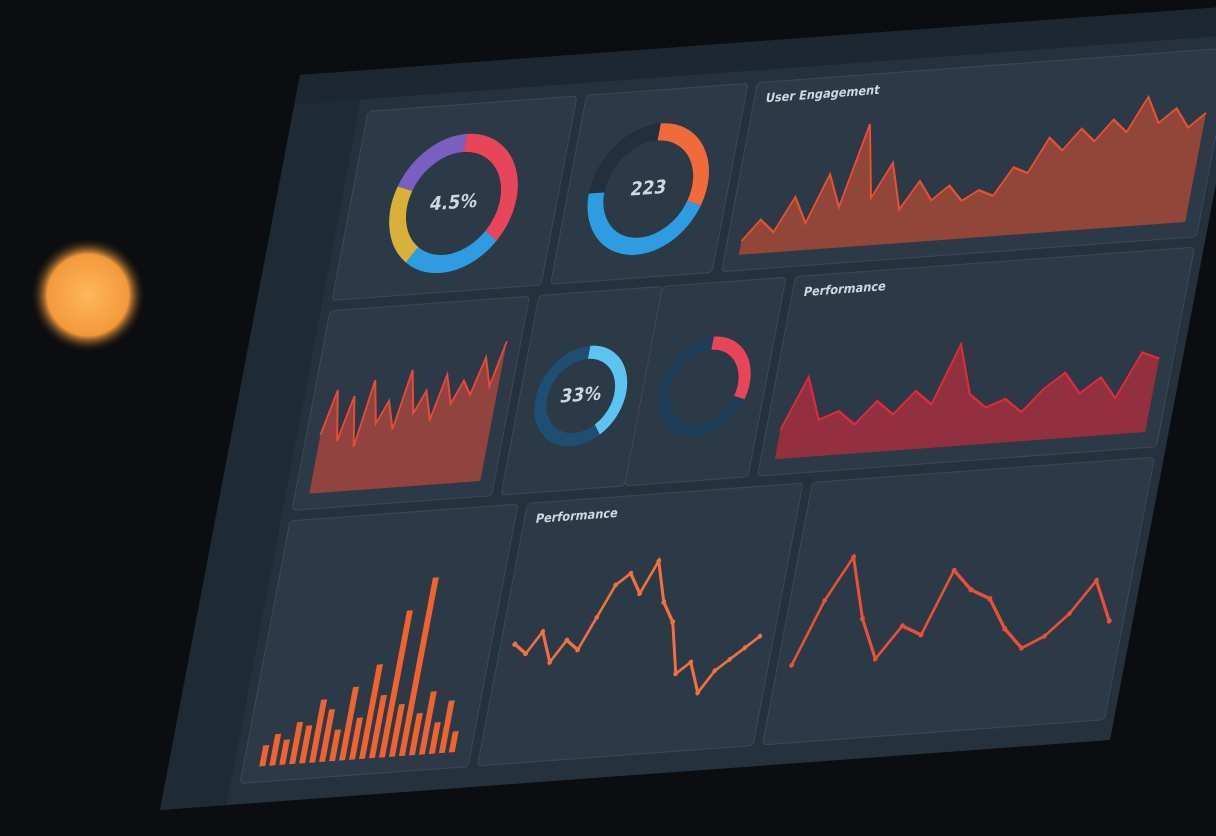 The width and height of the screenshot is (1216, 836). What do you see at coordinates (648, 188) in the screenshot?
I see `donut-label: 223` at bounding box center [648, 188].